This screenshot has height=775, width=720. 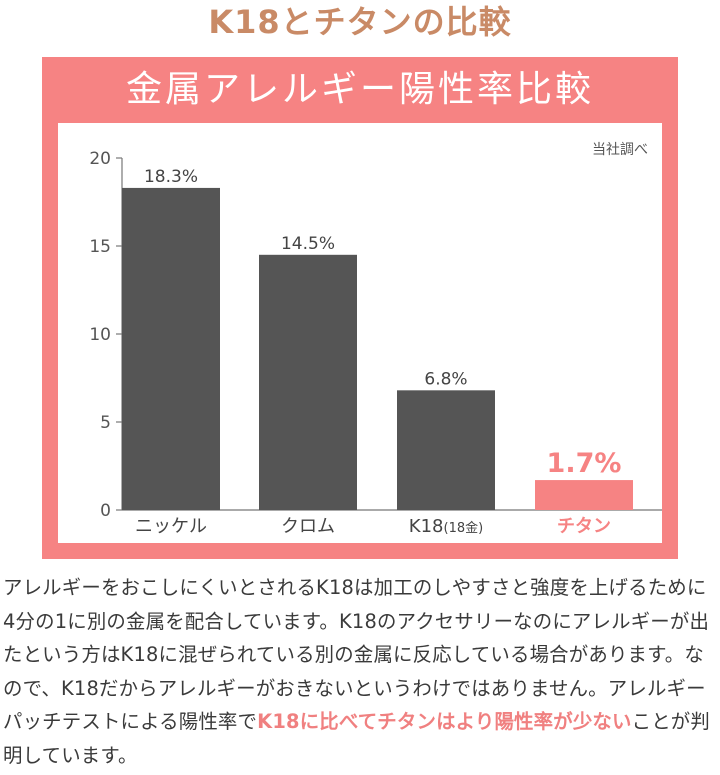 What do you see at coordinates (359, 89) in the screenshot?
I see `chart-panel-title: 金属アレルギー陽性率比較` at bounding box center [359, 89].